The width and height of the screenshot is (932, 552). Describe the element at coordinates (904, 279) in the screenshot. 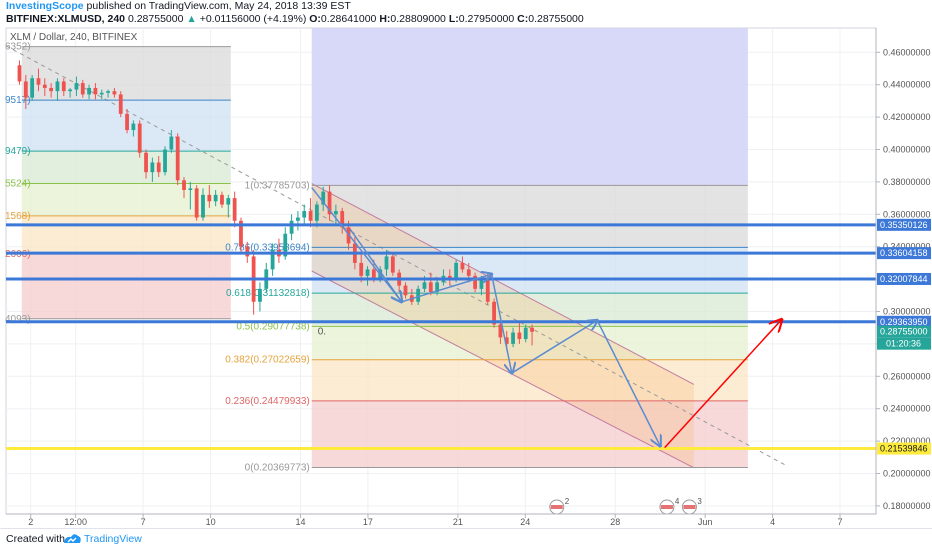

I see `level-price-label: 0.32007844` at that location.